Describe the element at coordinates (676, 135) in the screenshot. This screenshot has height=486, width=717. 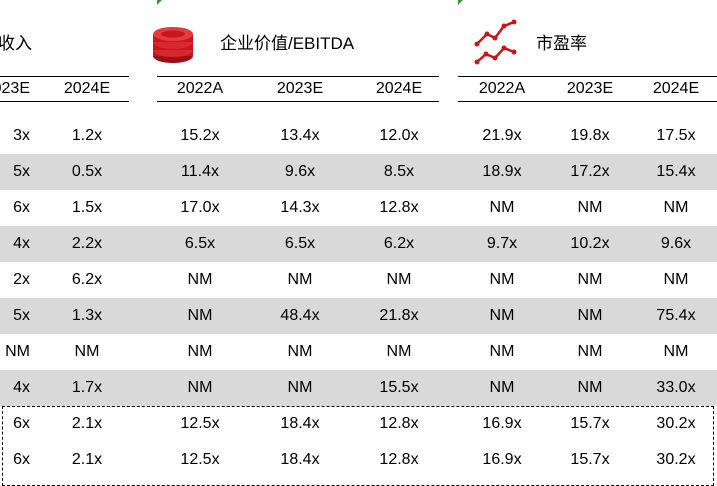
I see `cell-pe-2024e: 17.5x` at that location.